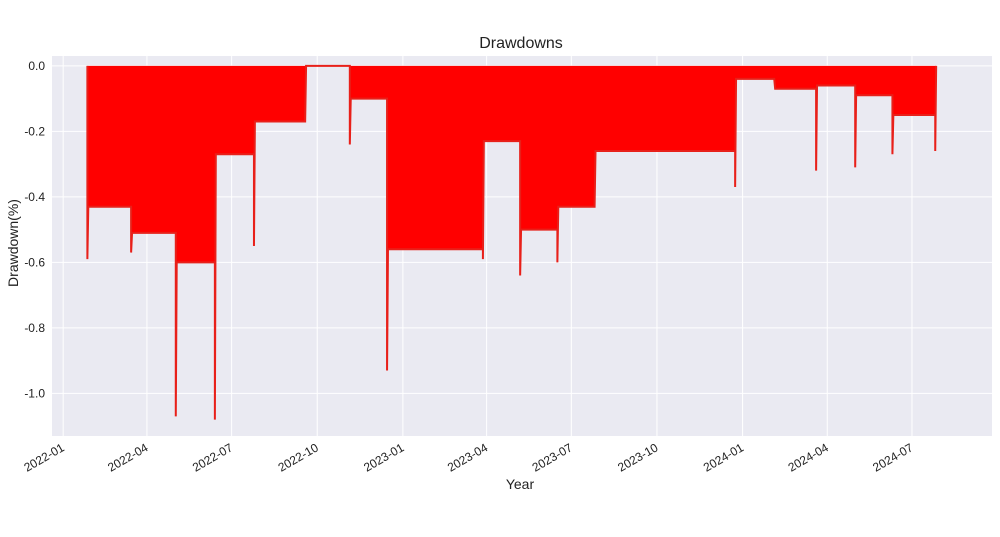 This screenshot has height=537, width=1000. What do you see at coordinates (34, 230) in the screenshot?
I see `y-tick-labels: 0.0 -0.2 -0.4 -0.6 -0.8 -1.0` at bounding box center [34, 230].